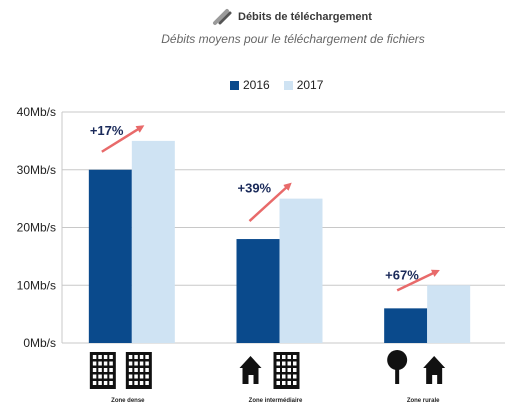 This screenshot has width=526, height=415. Describe the element at coordinates (39, 343) in the screenshot. I see `y-tick-label: 0Mb/s` at that location.